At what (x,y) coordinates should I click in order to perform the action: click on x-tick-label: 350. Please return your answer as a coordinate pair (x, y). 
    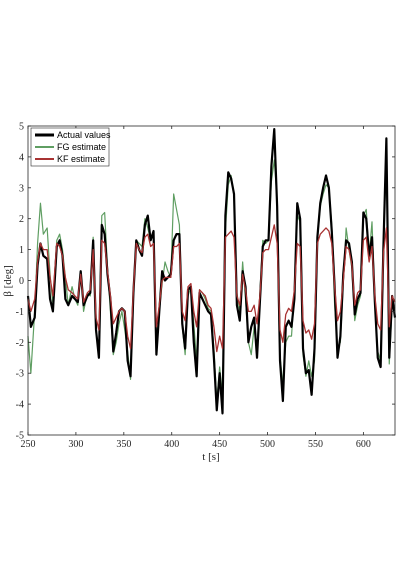
    Looking at the image, I should click on (123, 444).